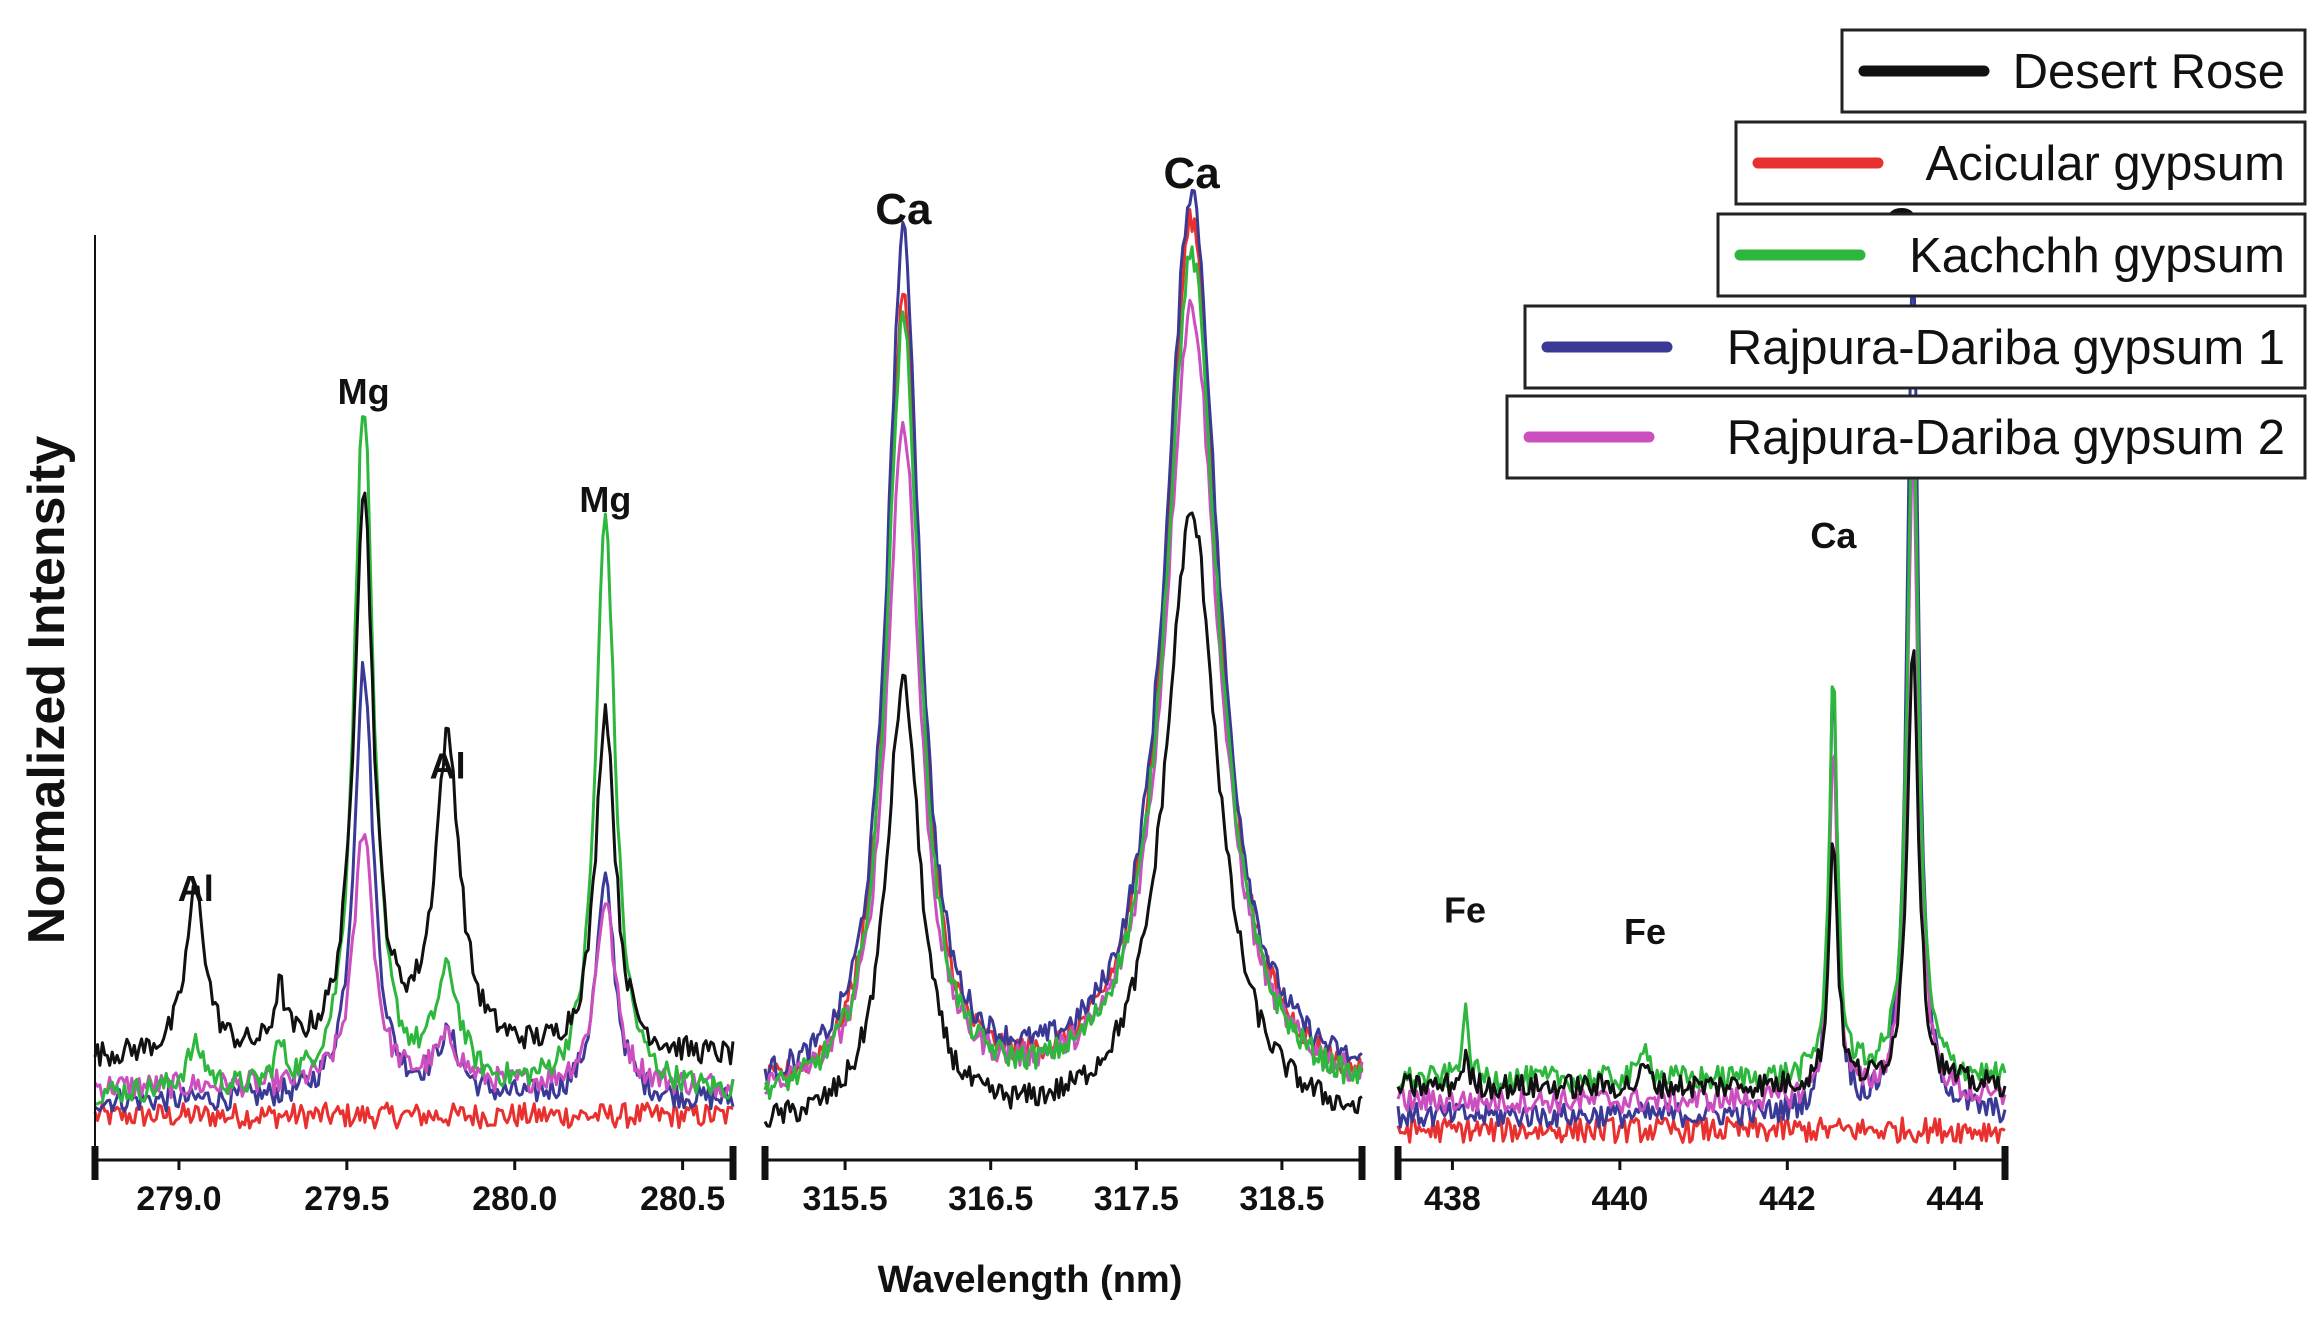 Image resolution: width=2319 pixels, height=1325 pixels. What do you see at coordinates (2006, 438) in the screenshot?
I see `legend-label: Rajpura-Dariba gypsum 2` at bounding box center [2006, 438].